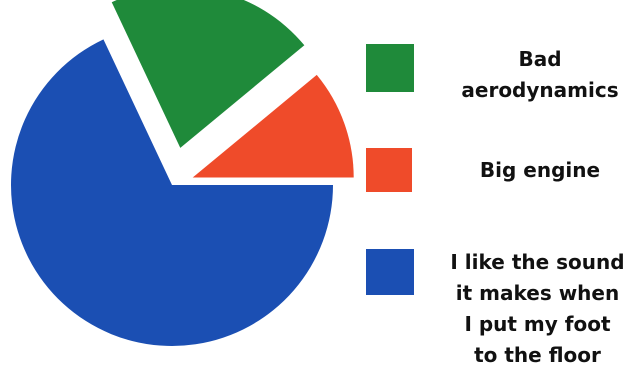  What do you see at coordinates (537, 324) in the screenshot?
I see `legend-label-line: I put my foot` at bounding box center [537, 324].